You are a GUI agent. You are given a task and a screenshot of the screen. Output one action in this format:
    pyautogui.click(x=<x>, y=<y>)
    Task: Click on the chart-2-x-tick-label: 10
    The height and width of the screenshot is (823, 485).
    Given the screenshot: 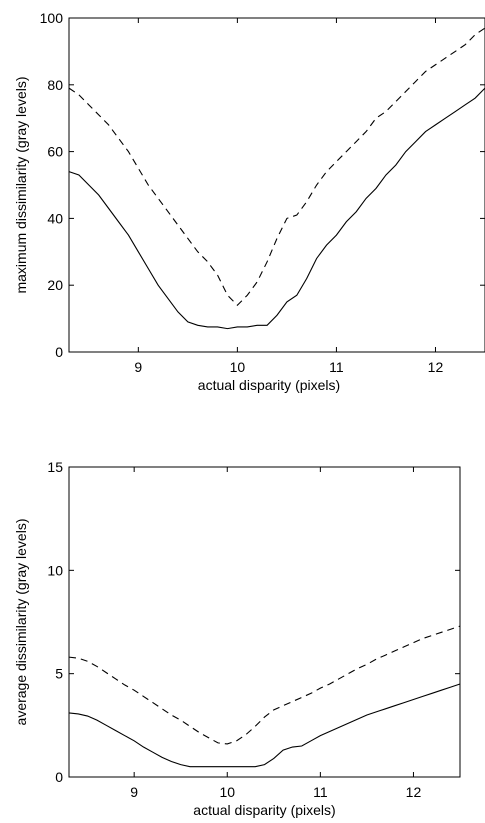 What is the action you would take?
    pyautogui.click(x=227, y=792)
    